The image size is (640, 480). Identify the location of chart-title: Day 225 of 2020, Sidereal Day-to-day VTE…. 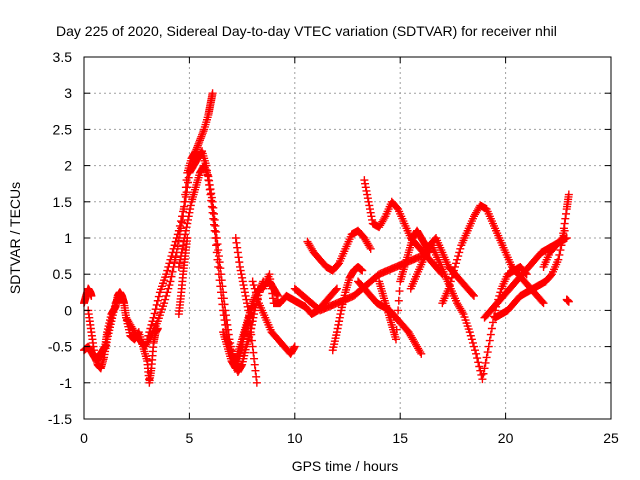
(306, 31).